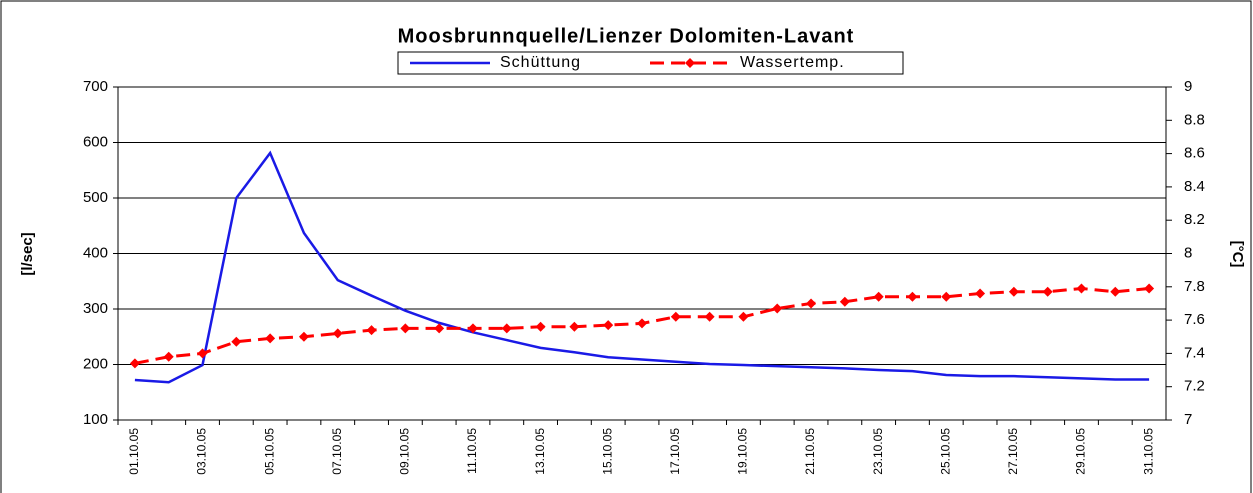 The height and width of the screenshot is (493, 1253). I want to click on y2-tick-label: 8.4, so click(1194, 186).